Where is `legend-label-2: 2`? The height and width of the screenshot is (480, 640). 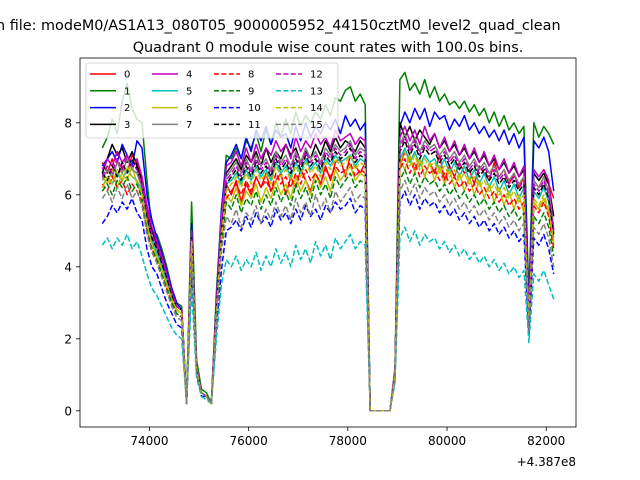 legend-label-2: 2 is located at coordinates (127, 108).